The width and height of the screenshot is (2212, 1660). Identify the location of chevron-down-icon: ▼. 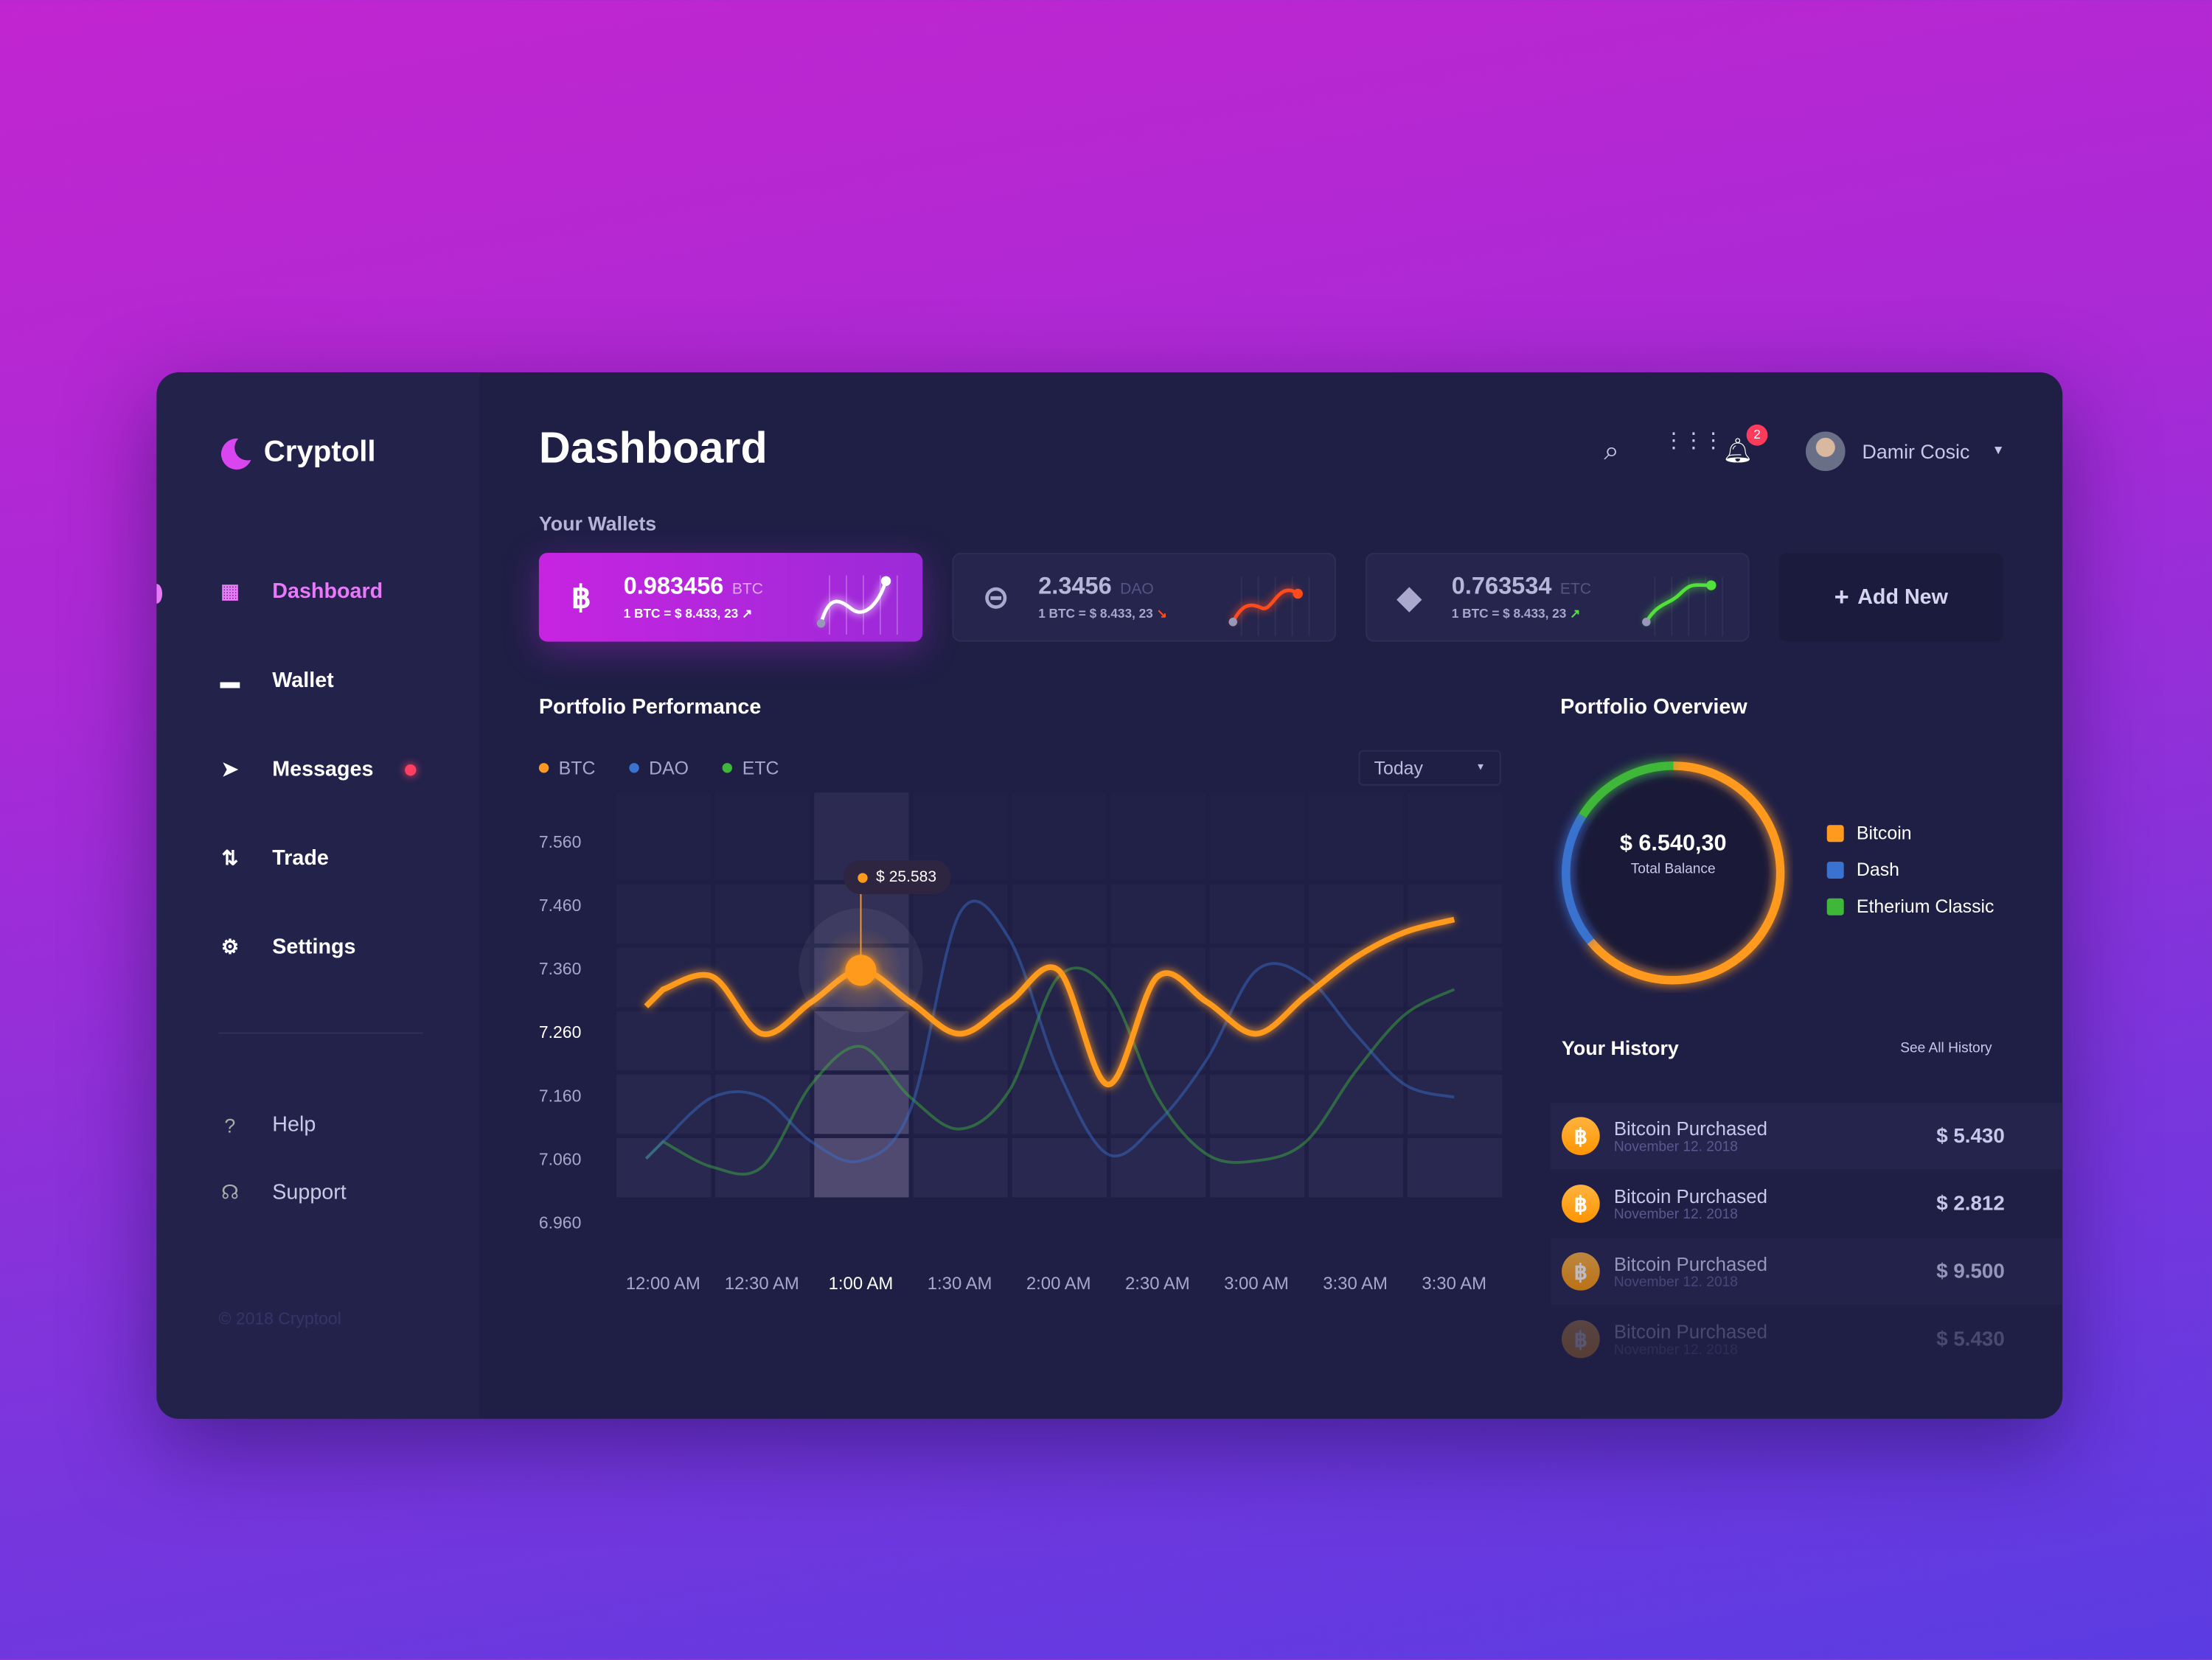
(1998, 449).